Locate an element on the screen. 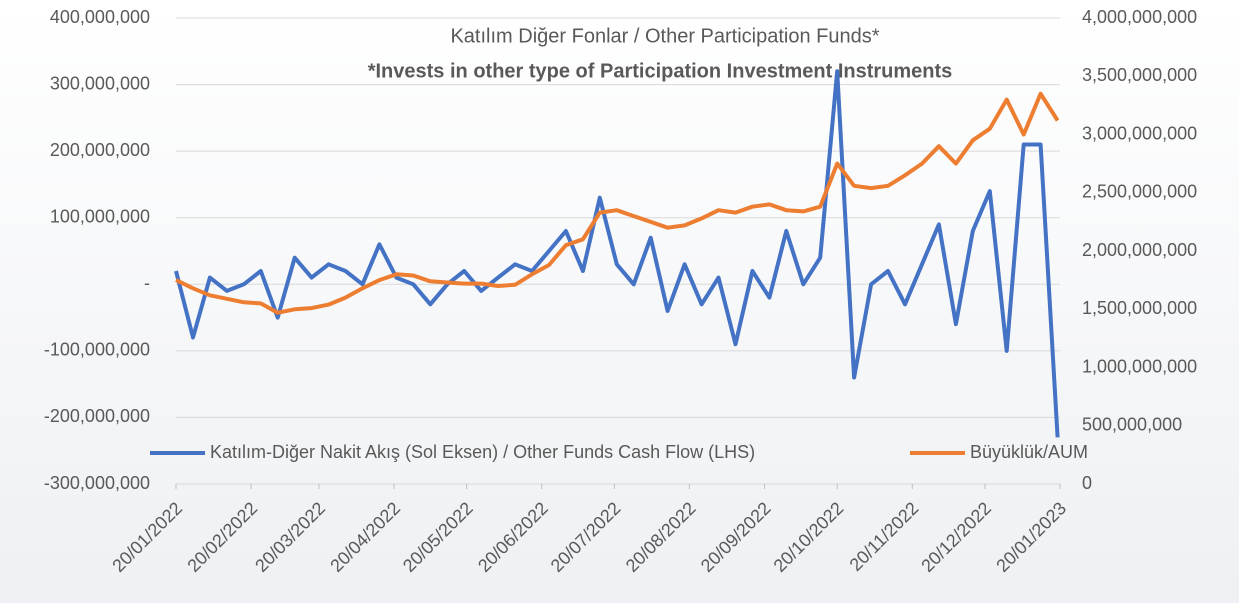 The image size is (1239, 603). y2-tick-label: 4,000,000,000 is located at coordinates (1139, 17).